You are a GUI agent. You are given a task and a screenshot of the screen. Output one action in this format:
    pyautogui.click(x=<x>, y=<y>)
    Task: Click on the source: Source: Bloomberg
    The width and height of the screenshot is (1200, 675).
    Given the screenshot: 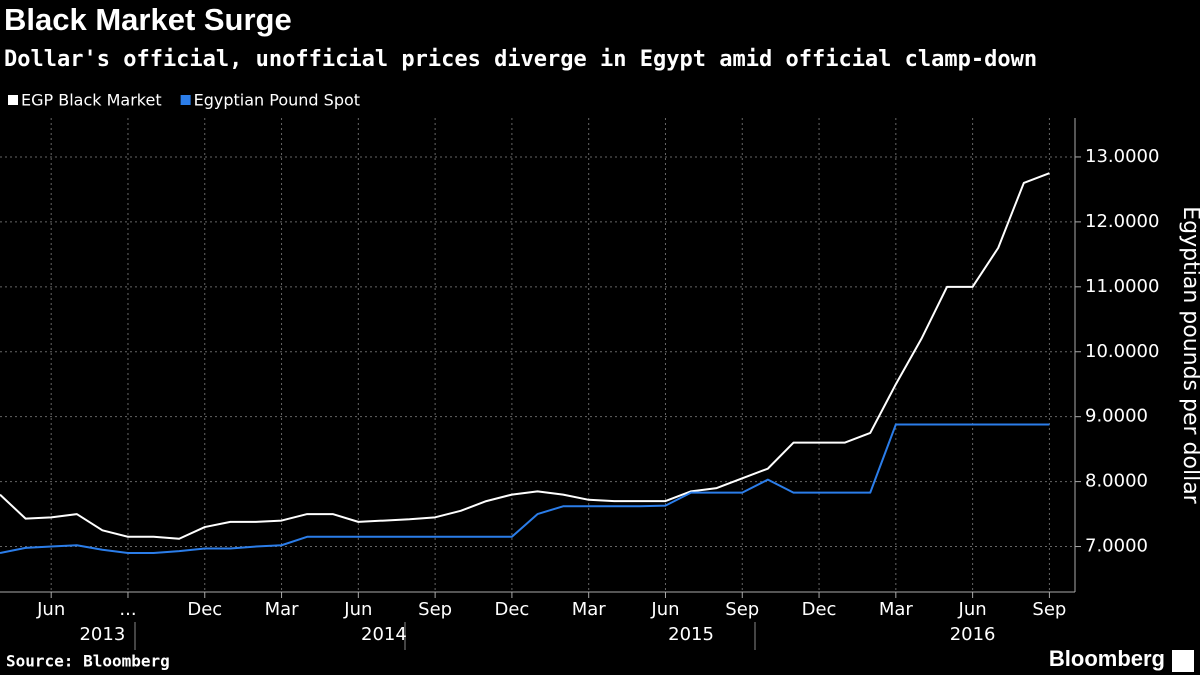 What is the action you would take?
    pyautogui.click(x=88, y=661)
    